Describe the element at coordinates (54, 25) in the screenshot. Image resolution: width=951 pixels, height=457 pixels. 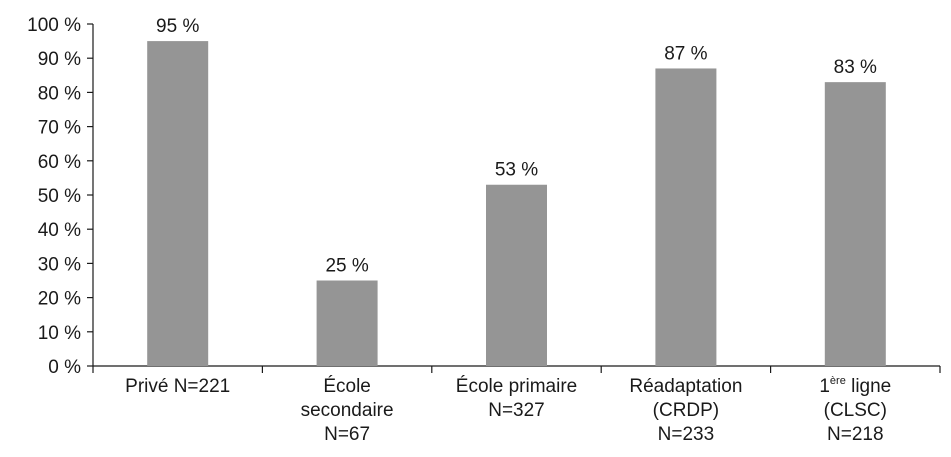
I see `y-tick-label: 100 %` at that location.